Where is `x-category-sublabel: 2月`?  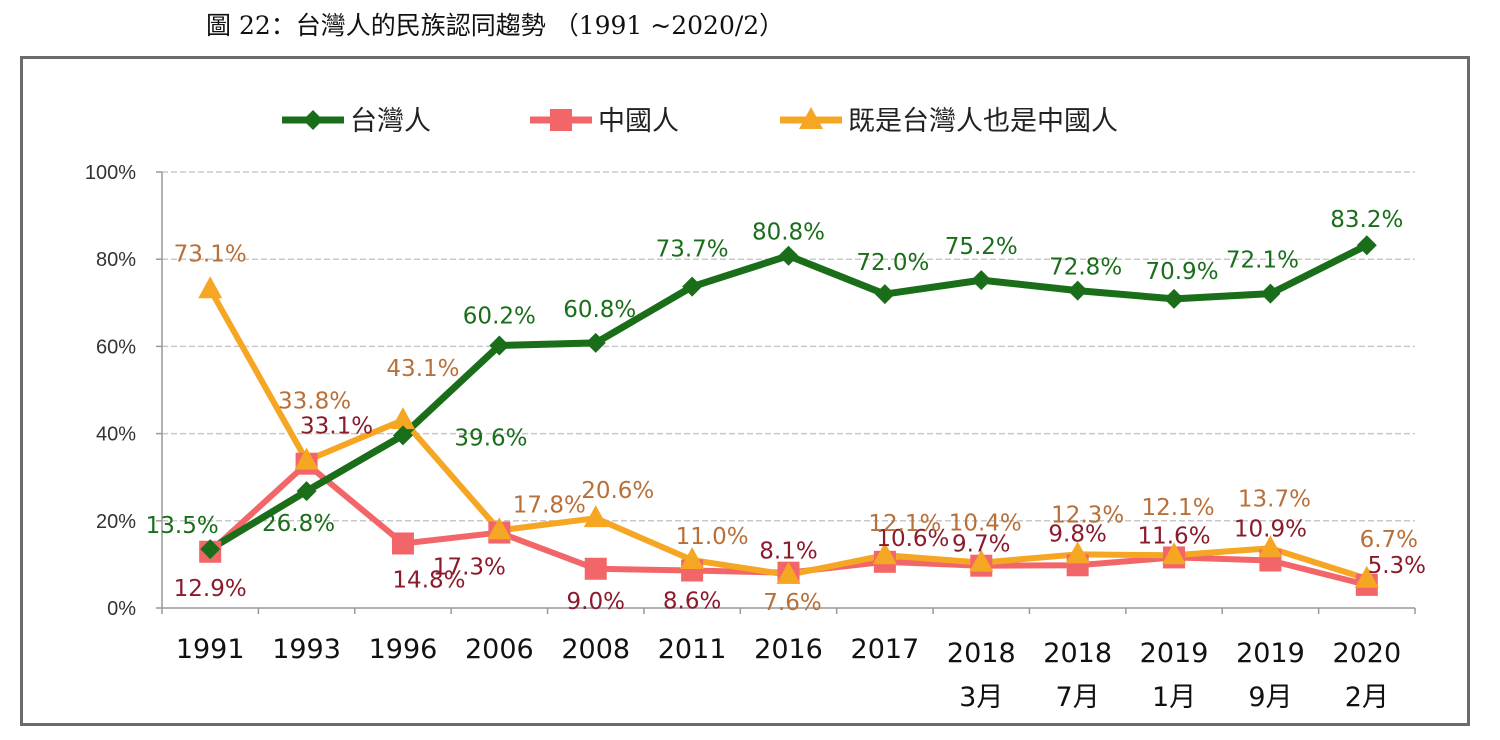 x-category-sublabel: 2月 is located at coordinates (1367, 697).